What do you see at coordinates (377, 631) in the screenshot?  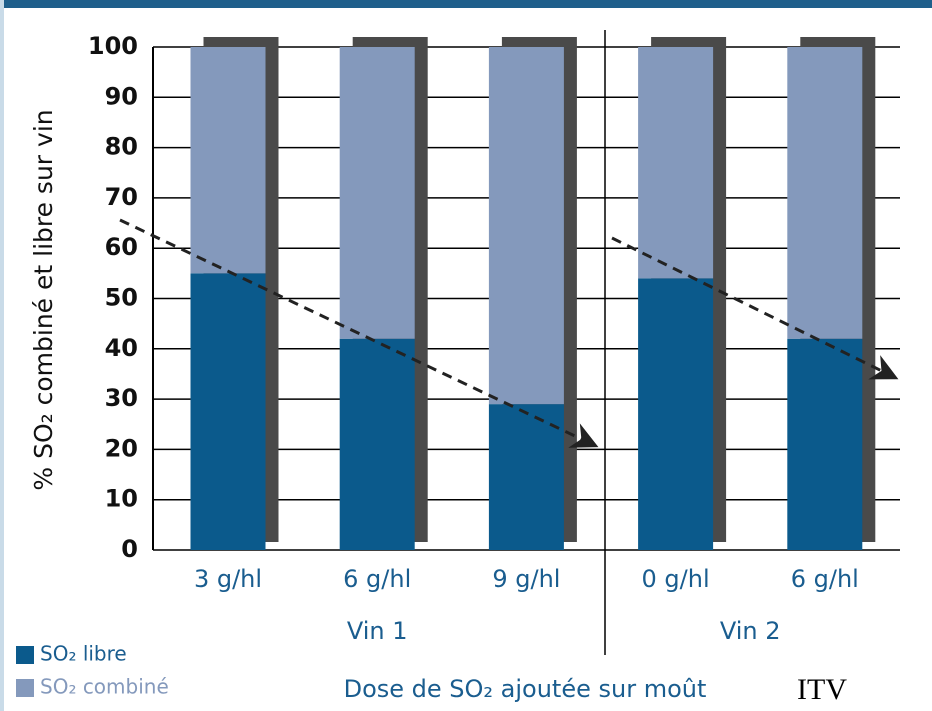 I see `group-label: Vin 1` at bounding box center [377, 631].